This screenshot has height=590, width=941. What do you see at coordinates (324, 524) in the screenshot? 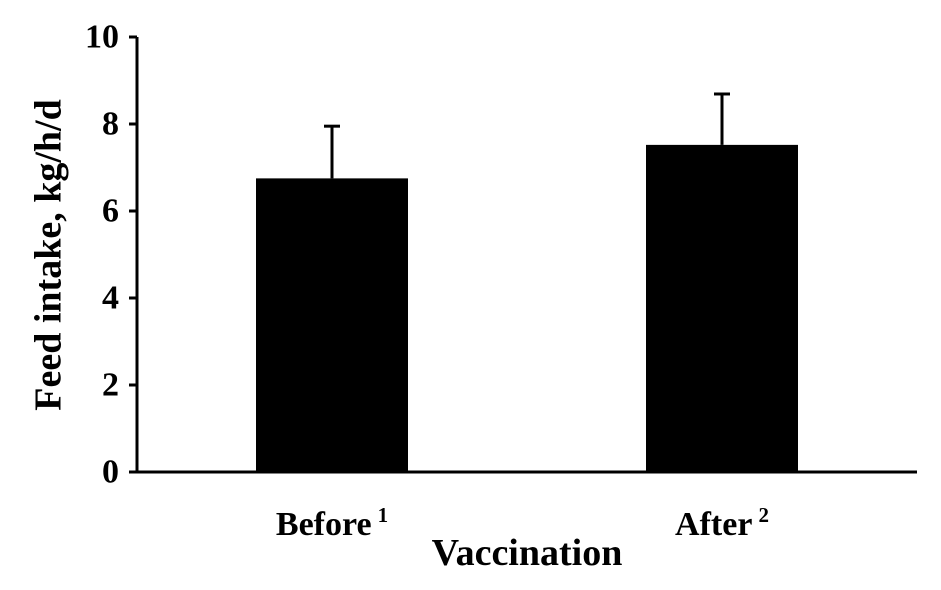
I see `category-name: Before` at bounding box center [324, 524].